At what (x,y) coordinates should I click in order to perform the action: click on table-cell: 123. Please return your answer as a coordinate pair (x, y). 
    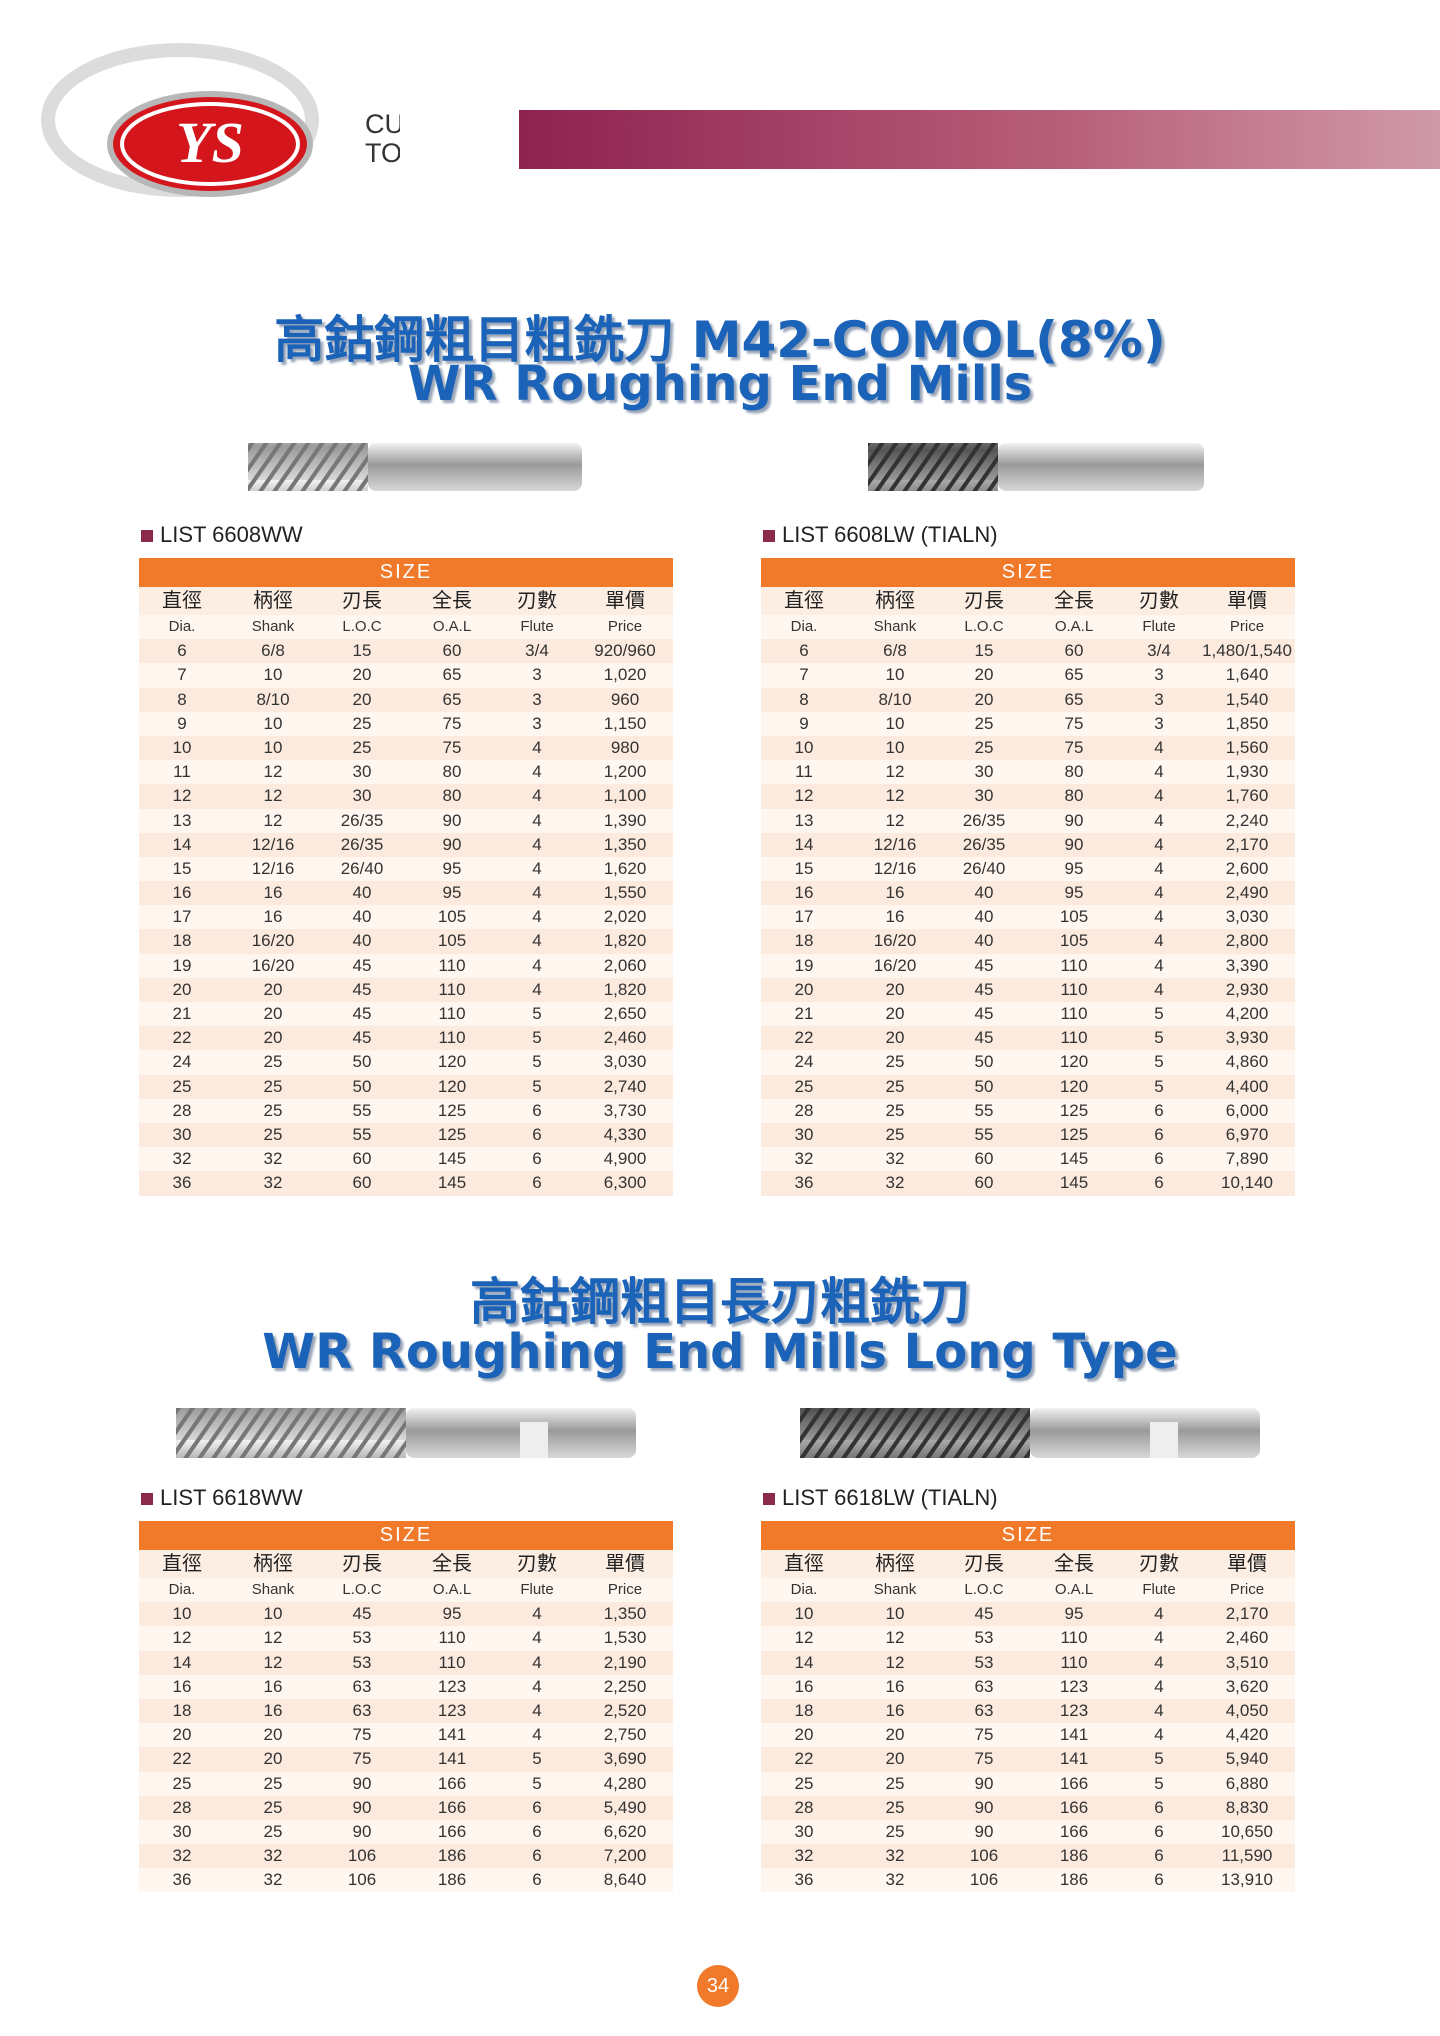
    Looking at the image, I should click on (1074, 1686).